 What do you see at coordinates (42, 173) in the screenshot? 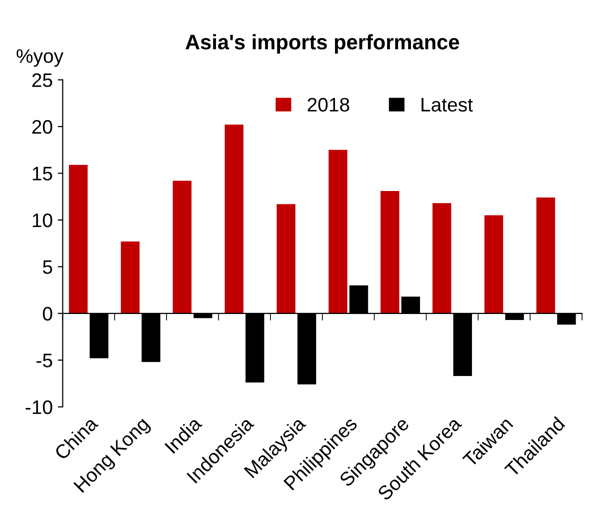
I see `y-tick-label: 15` at bounding box center [42, 173].